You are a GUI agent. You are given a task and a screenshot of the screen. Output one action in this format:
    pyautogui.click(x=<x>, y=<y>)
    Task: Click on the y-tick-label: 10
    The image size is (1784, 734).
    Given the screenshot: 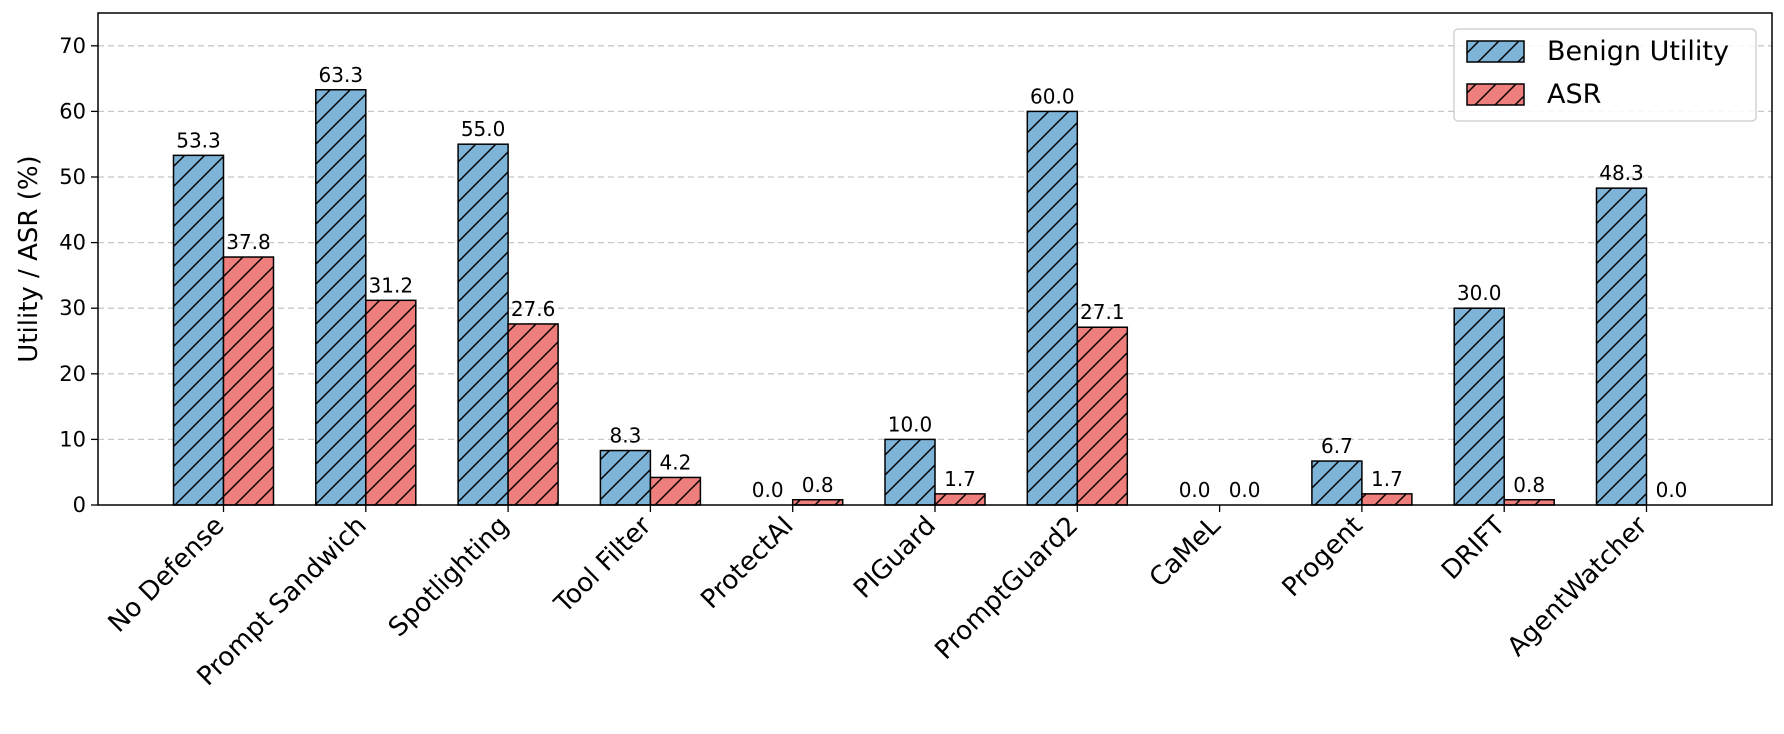 What is the action you would take?
    pyautogui.click(x=72, y=439)
    